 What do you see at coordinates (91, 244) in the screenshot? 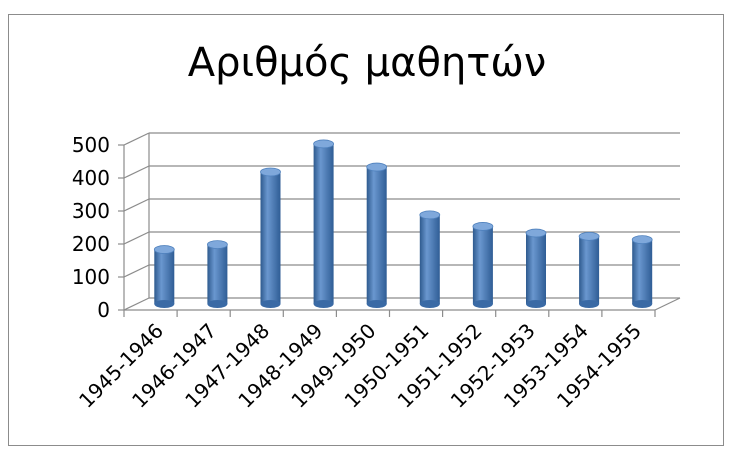
I see `y-tick-label: 200` at bounding box center [91, 244].